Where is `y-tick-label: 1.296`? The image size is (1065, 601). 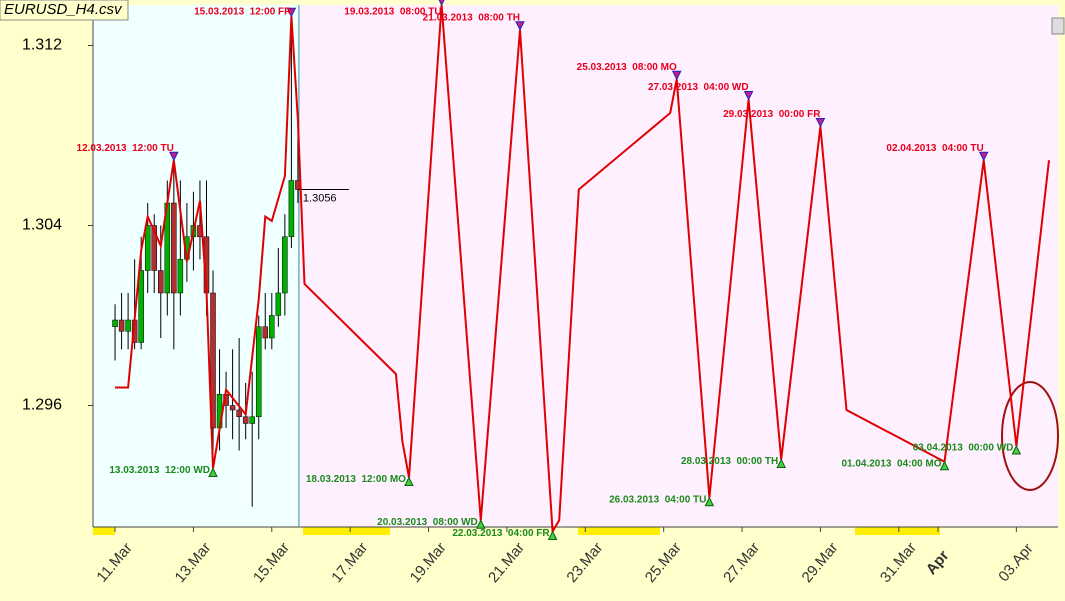
y-tick-label: 1.296 is located at coordinates (42, 405).